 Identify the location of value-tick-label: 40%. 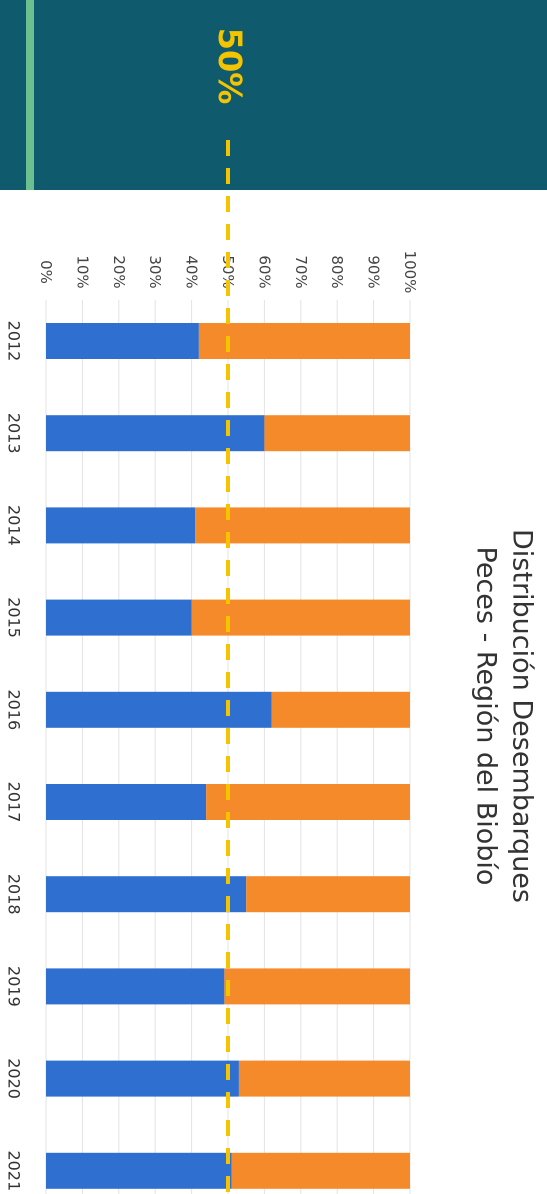
(192, 271).